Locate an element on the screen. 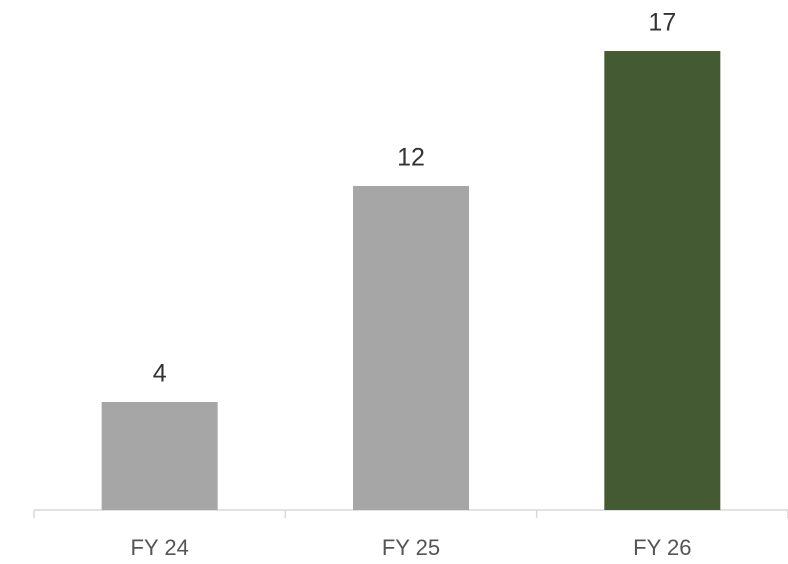 Image resolution: width=788 pixels, height=564 pixels. x-tick-label: FY 24 is located at coordinates (160, 547).